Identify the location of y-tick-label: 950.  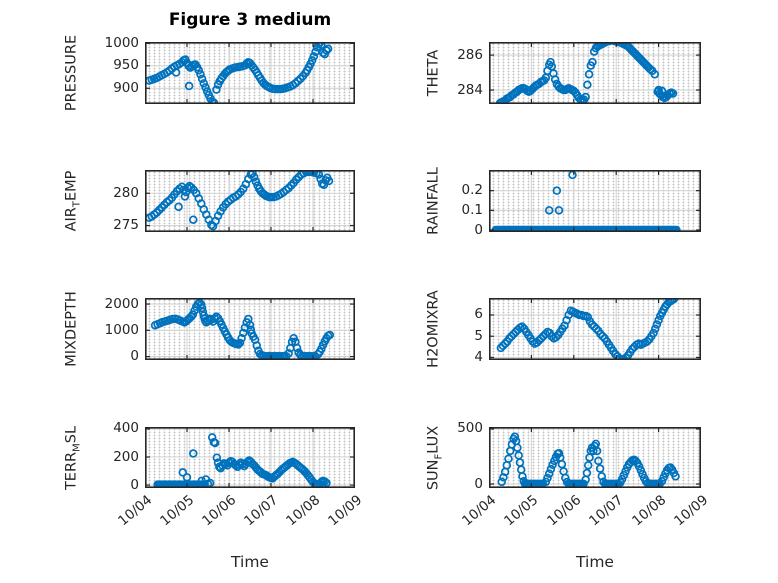
(126, 65).